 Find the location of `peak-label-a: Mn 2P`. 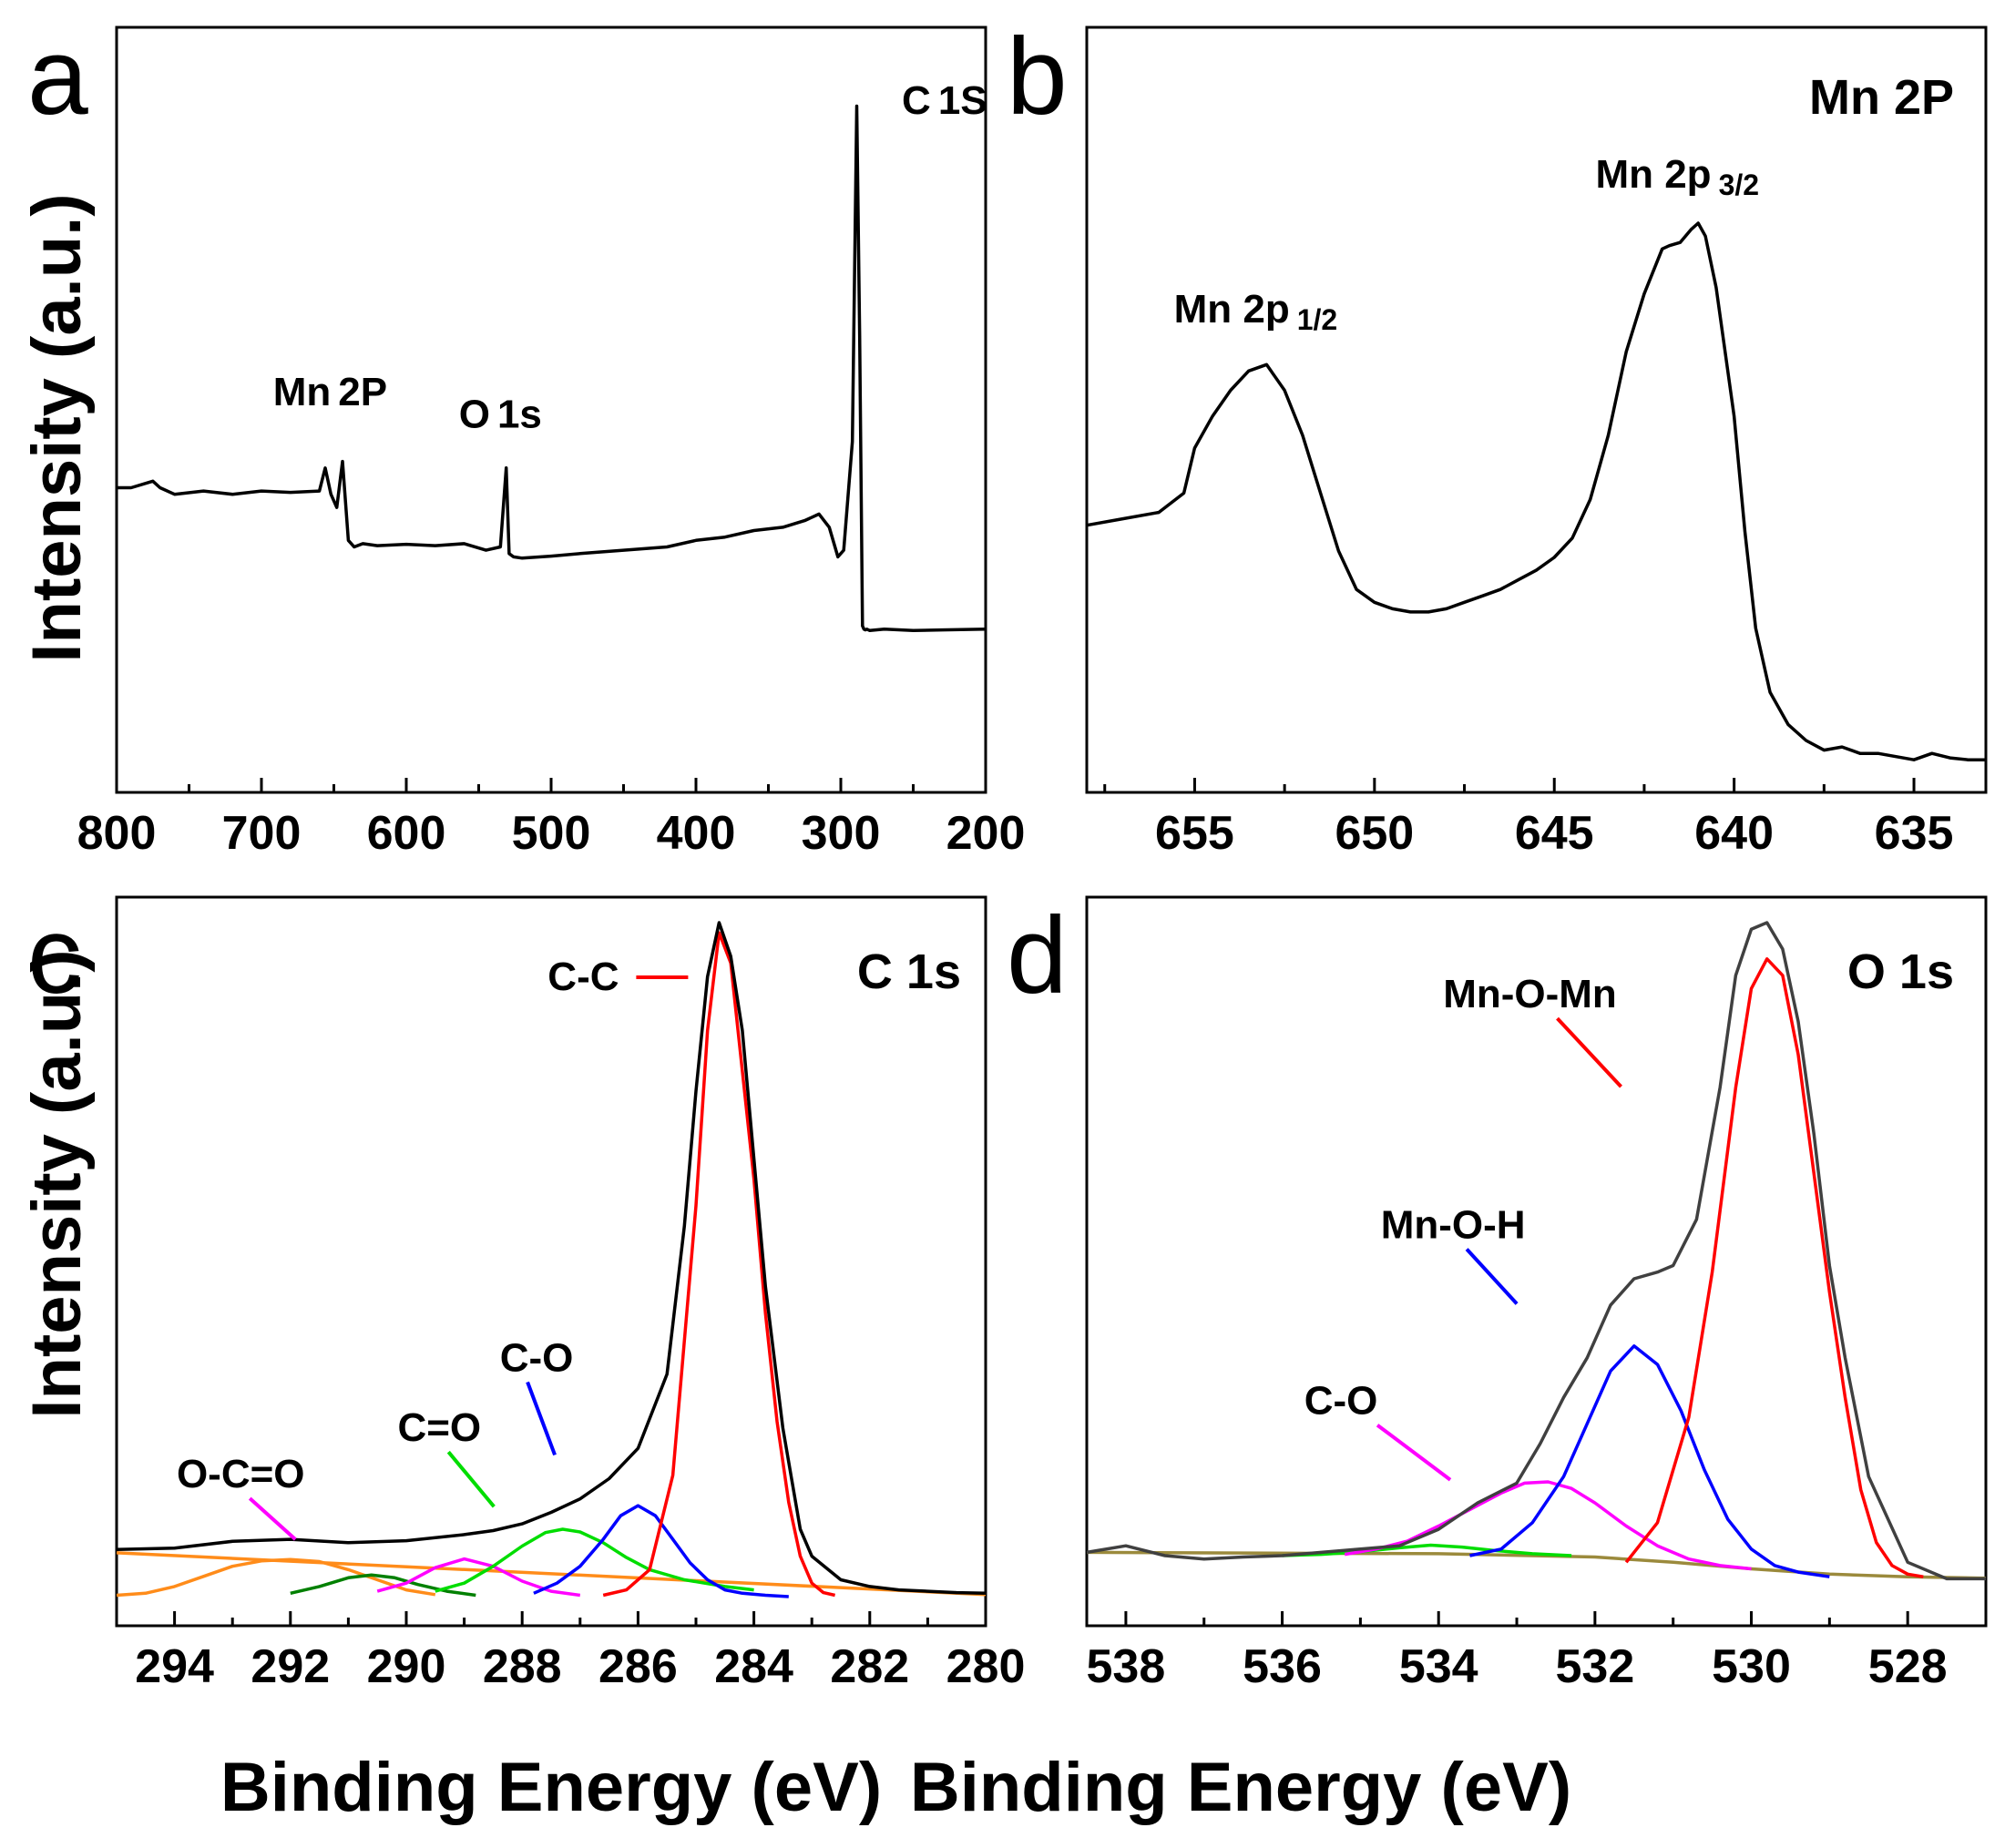

peak-label-a: Mn 2P is located at coordinates (330, 392).